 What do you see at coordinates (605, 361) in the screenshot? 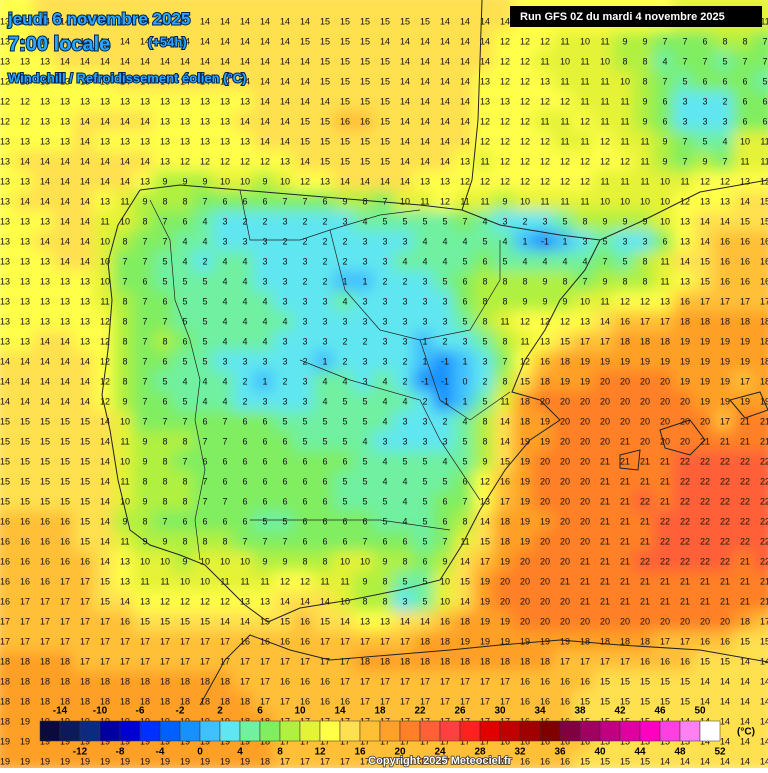
I see `cell-value: 19` at bounding box center [605, 361].